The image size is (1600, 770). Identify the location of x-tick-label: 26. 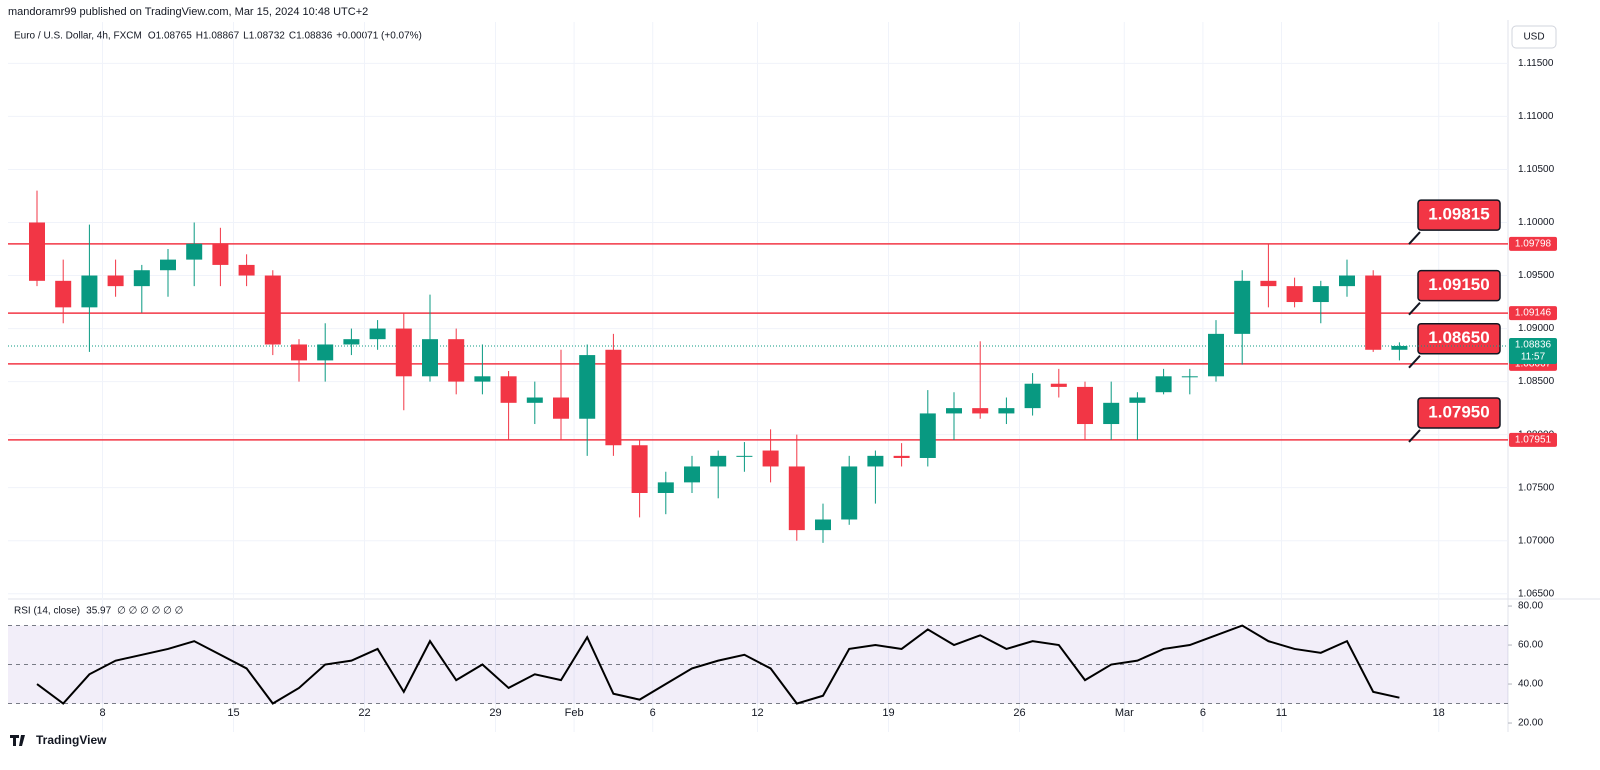
(1019, 713).